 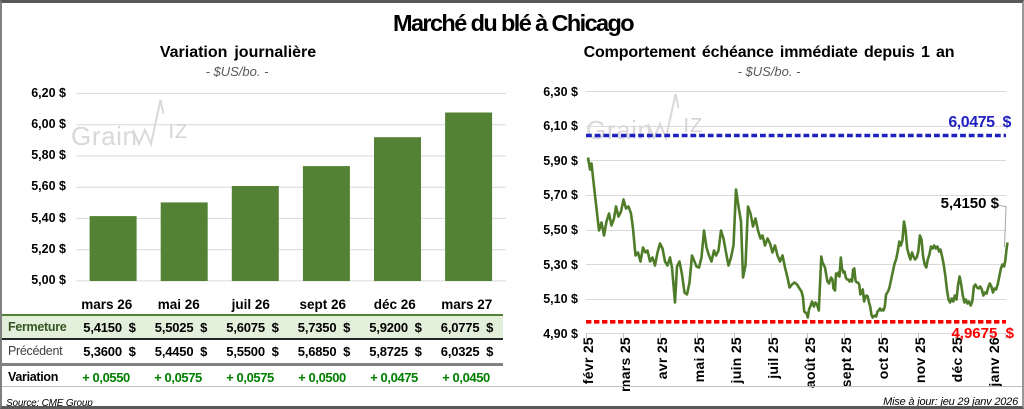 What do you see at coordinates (104, 136) in the screenshot?
I see `svg-text: Grain` at bounding box center [104, 136].